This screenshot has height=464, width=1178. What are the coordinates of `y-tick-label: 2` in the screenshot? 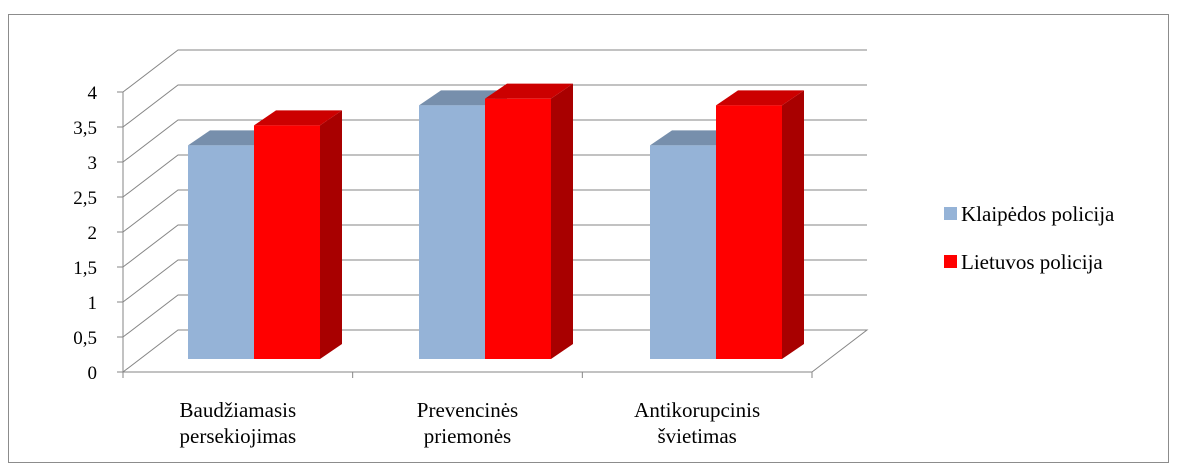 It's located at (93, 233).